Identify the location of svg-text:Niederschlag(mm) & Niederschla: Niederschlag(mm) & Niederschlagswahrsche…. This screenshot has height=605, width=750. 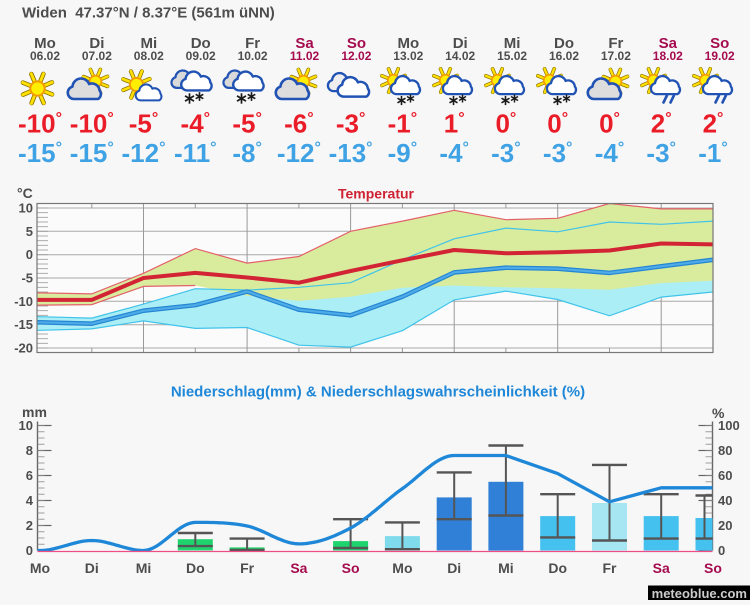
(378, 392).